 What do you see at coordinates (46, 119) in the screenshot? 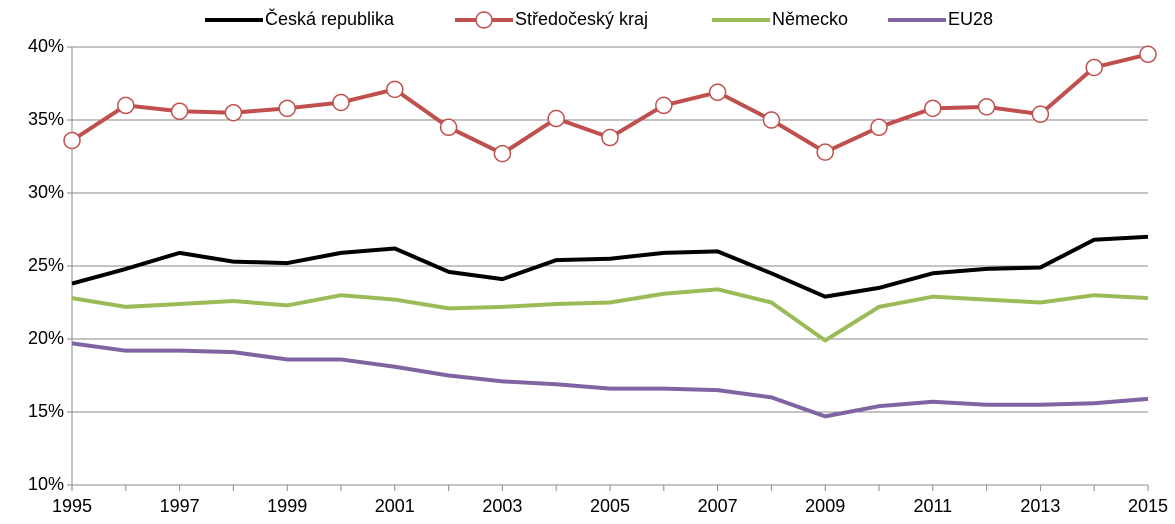
I see `y-tick-label: 35%` at bounding box center [46, 119].